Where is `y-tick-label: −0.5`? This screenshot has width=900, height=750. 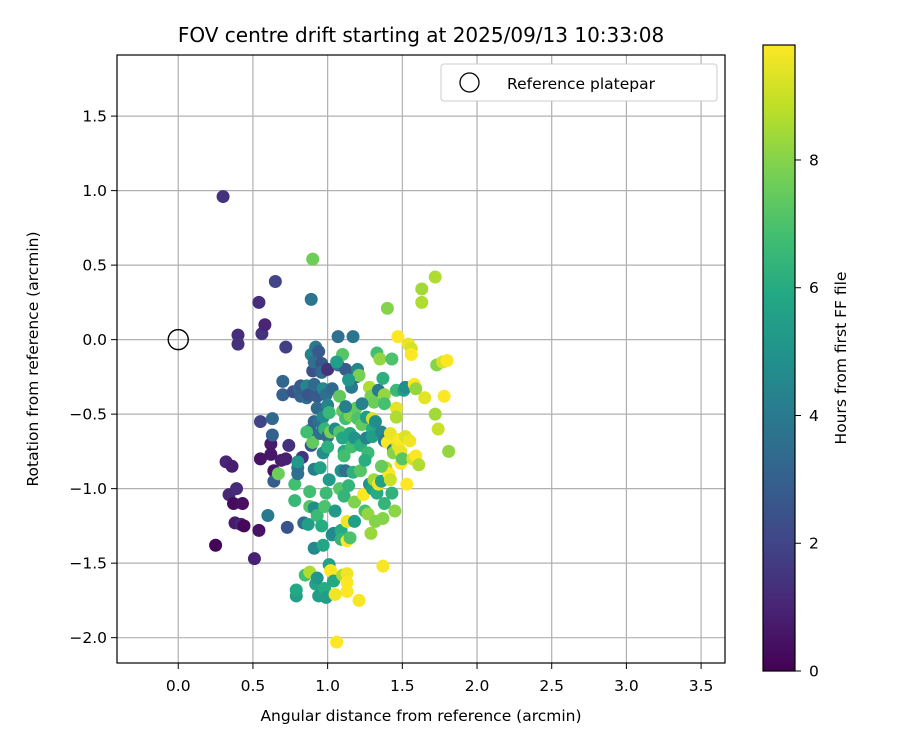 y-tick-label: −0.5 is located at coordinates (88, 415).